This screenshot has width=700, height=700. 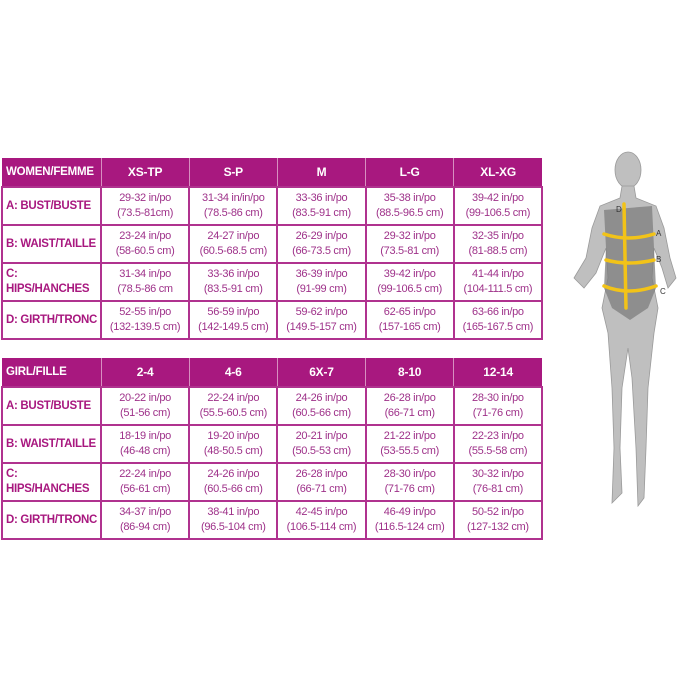 What do you see at coordinates (321, 320) in the screenshot?
I see `size-cell: 59-62 in/po (149.5-157 cm)` at bounding box center [321, 320].